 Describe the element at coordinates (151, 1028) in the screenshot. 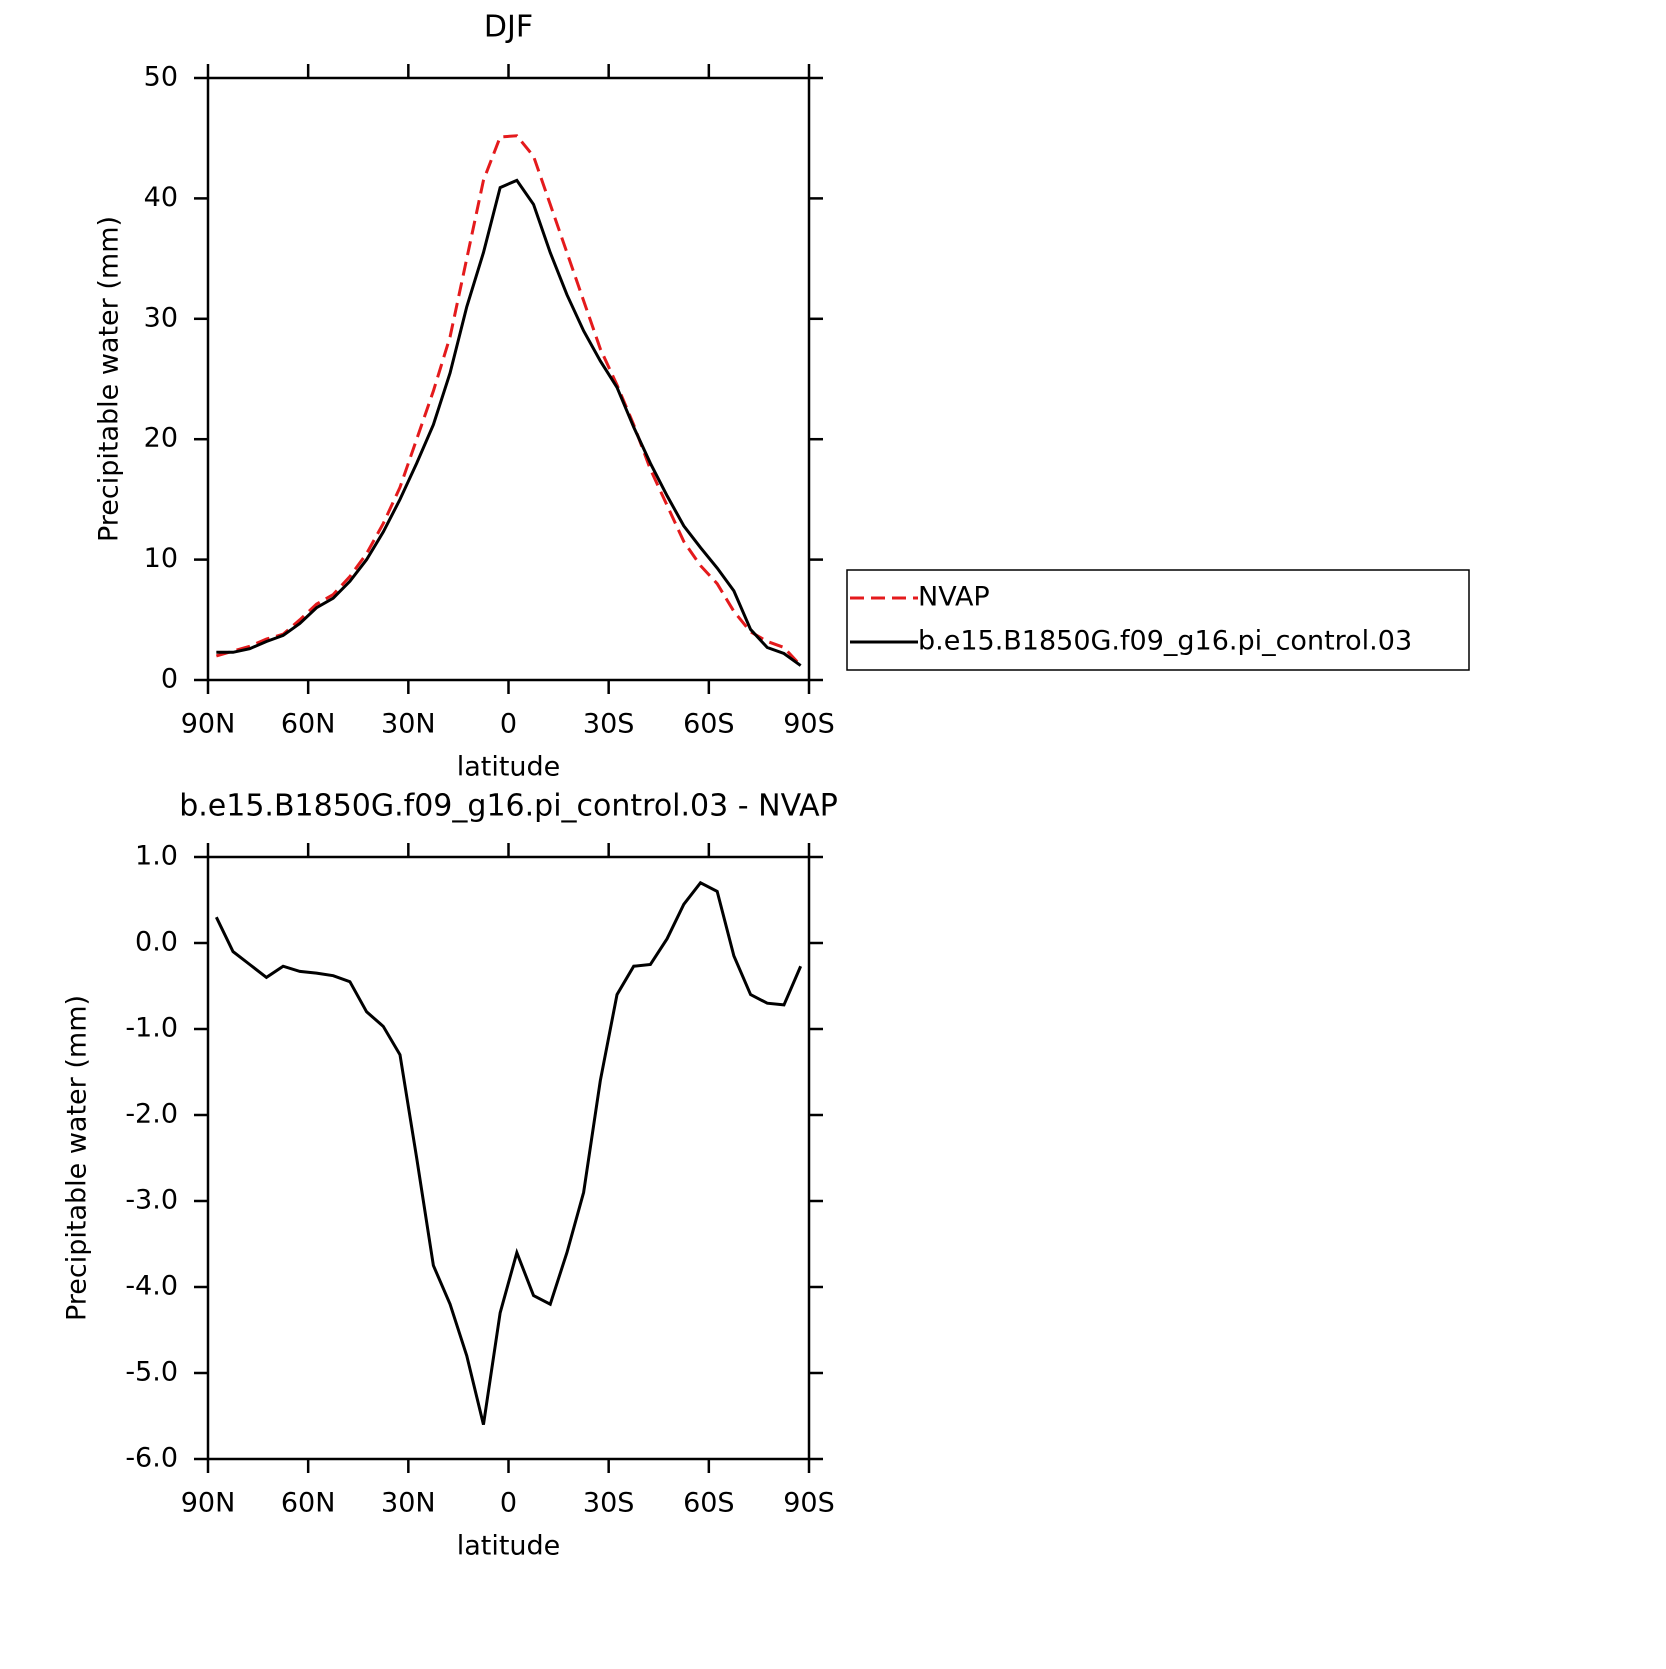

I see `y-tick-label: -1.0` at that location.